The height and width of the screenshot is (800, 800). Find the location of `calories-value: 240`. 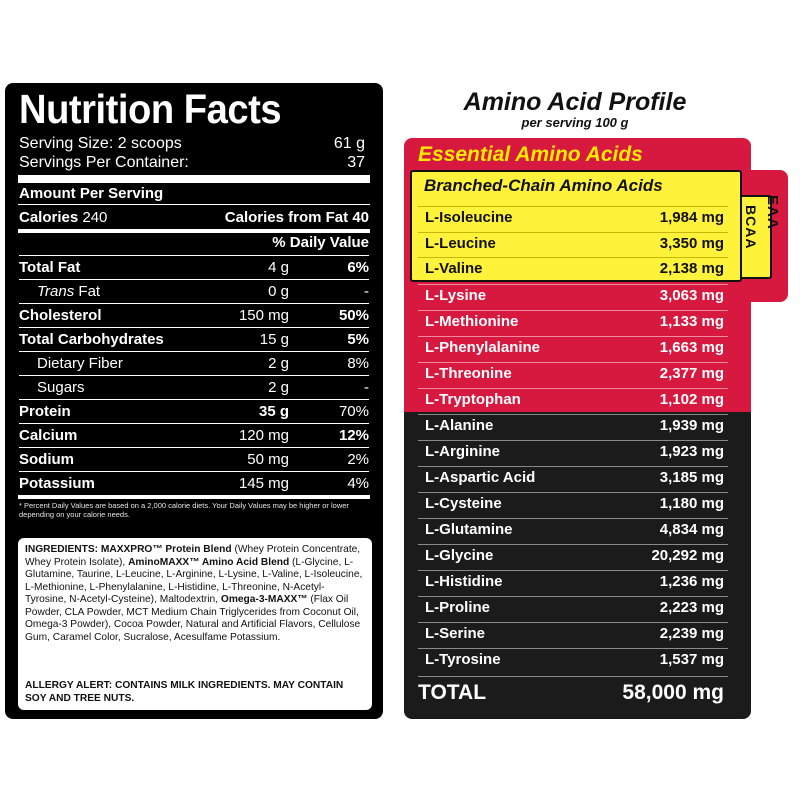

calories-value: 240 is located at coordinates (95, 217).